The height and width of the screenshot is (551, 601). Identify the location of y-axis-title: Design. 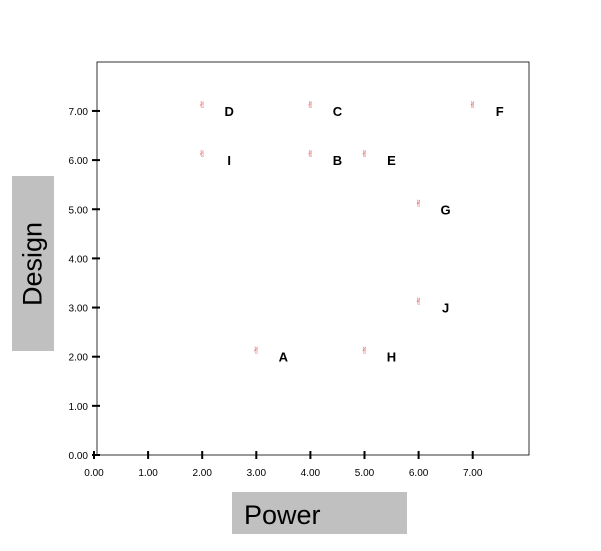
(32, 263).